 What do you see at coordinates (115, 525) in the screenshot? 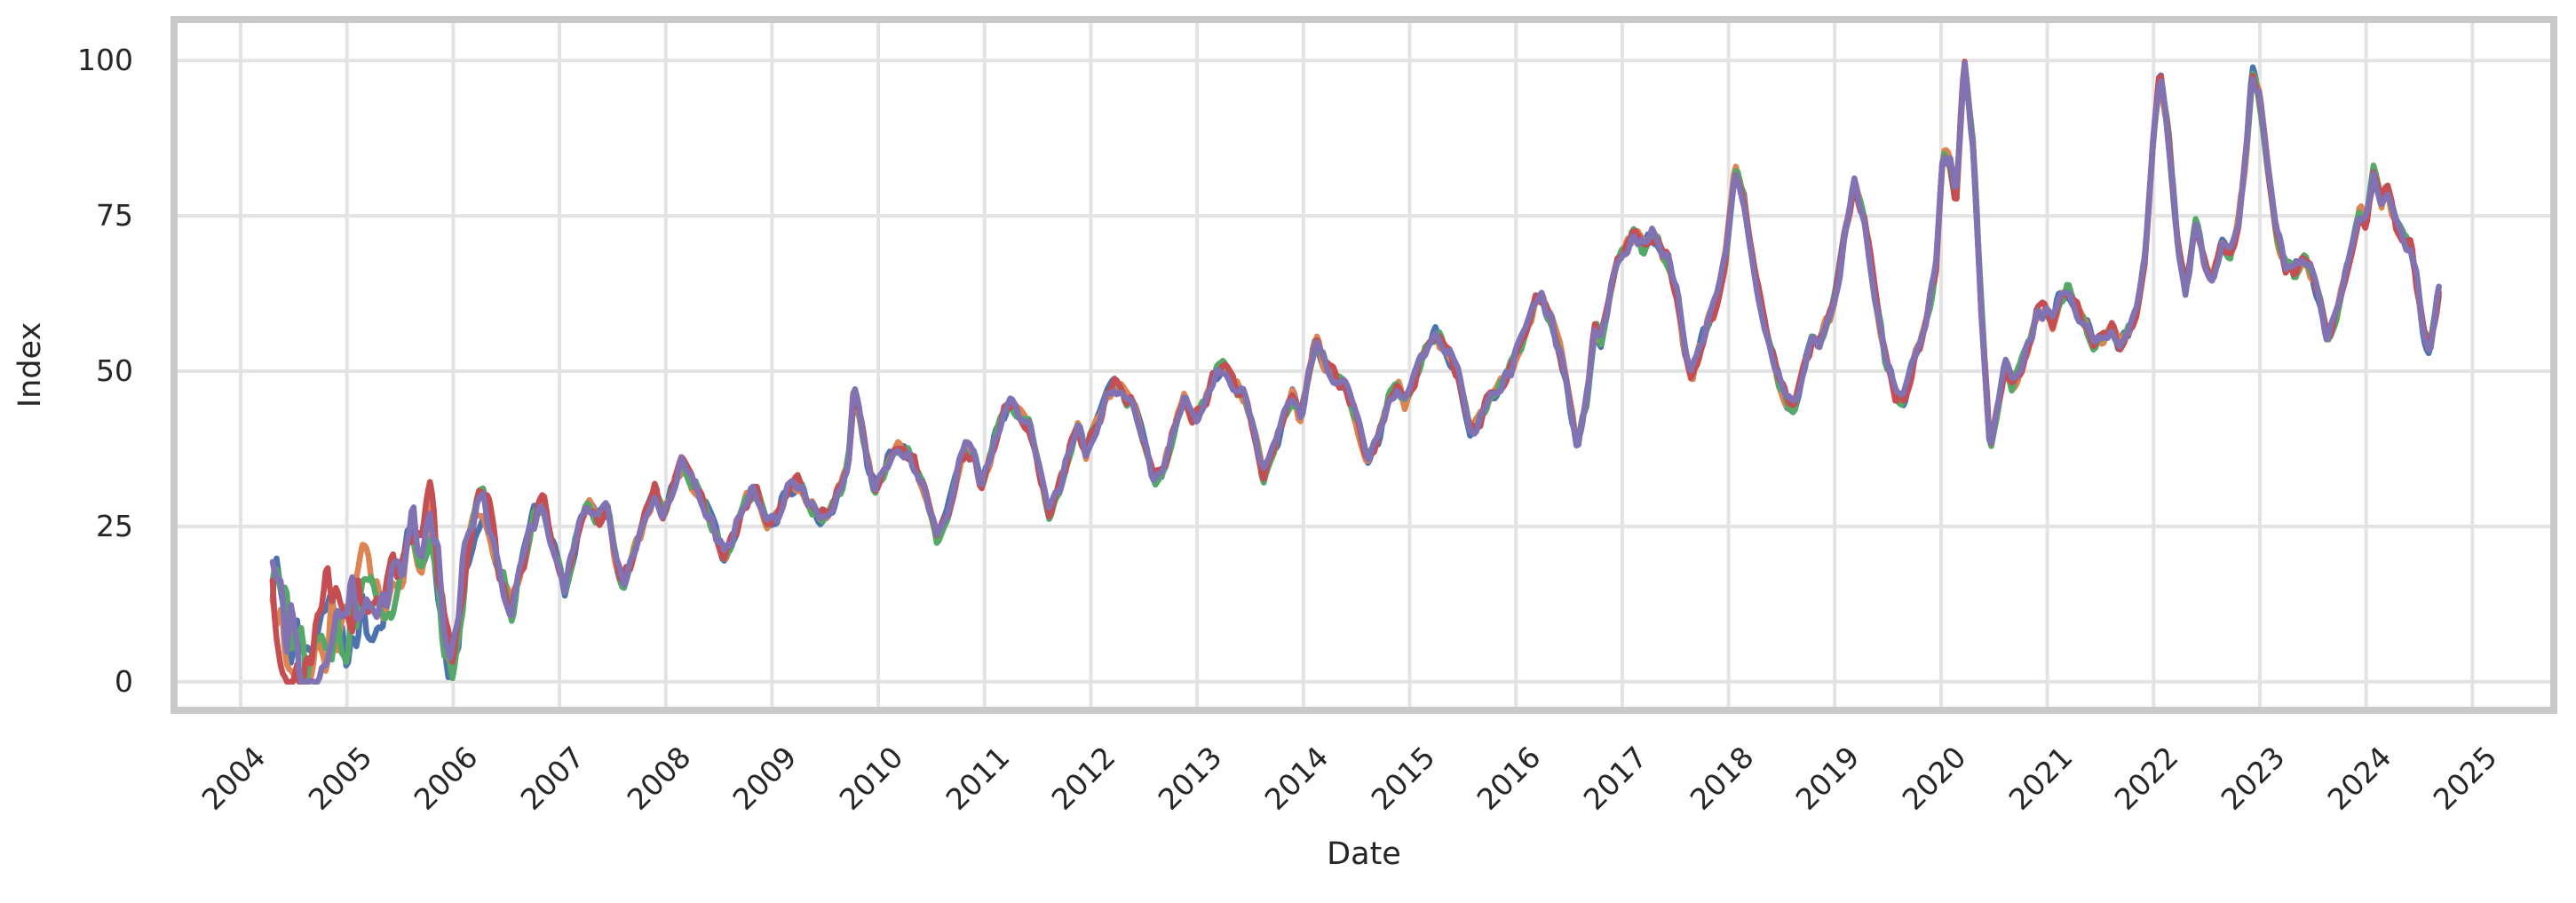
I see `y-tick-label: 25` at bounding box center [115, 525].